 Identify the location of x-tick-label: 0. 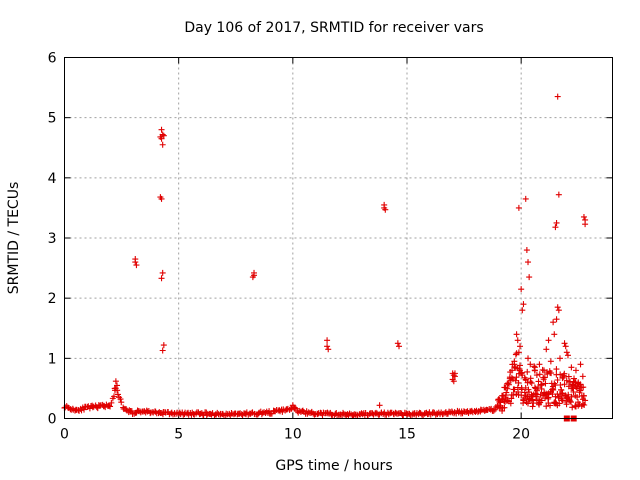
(64, 435).